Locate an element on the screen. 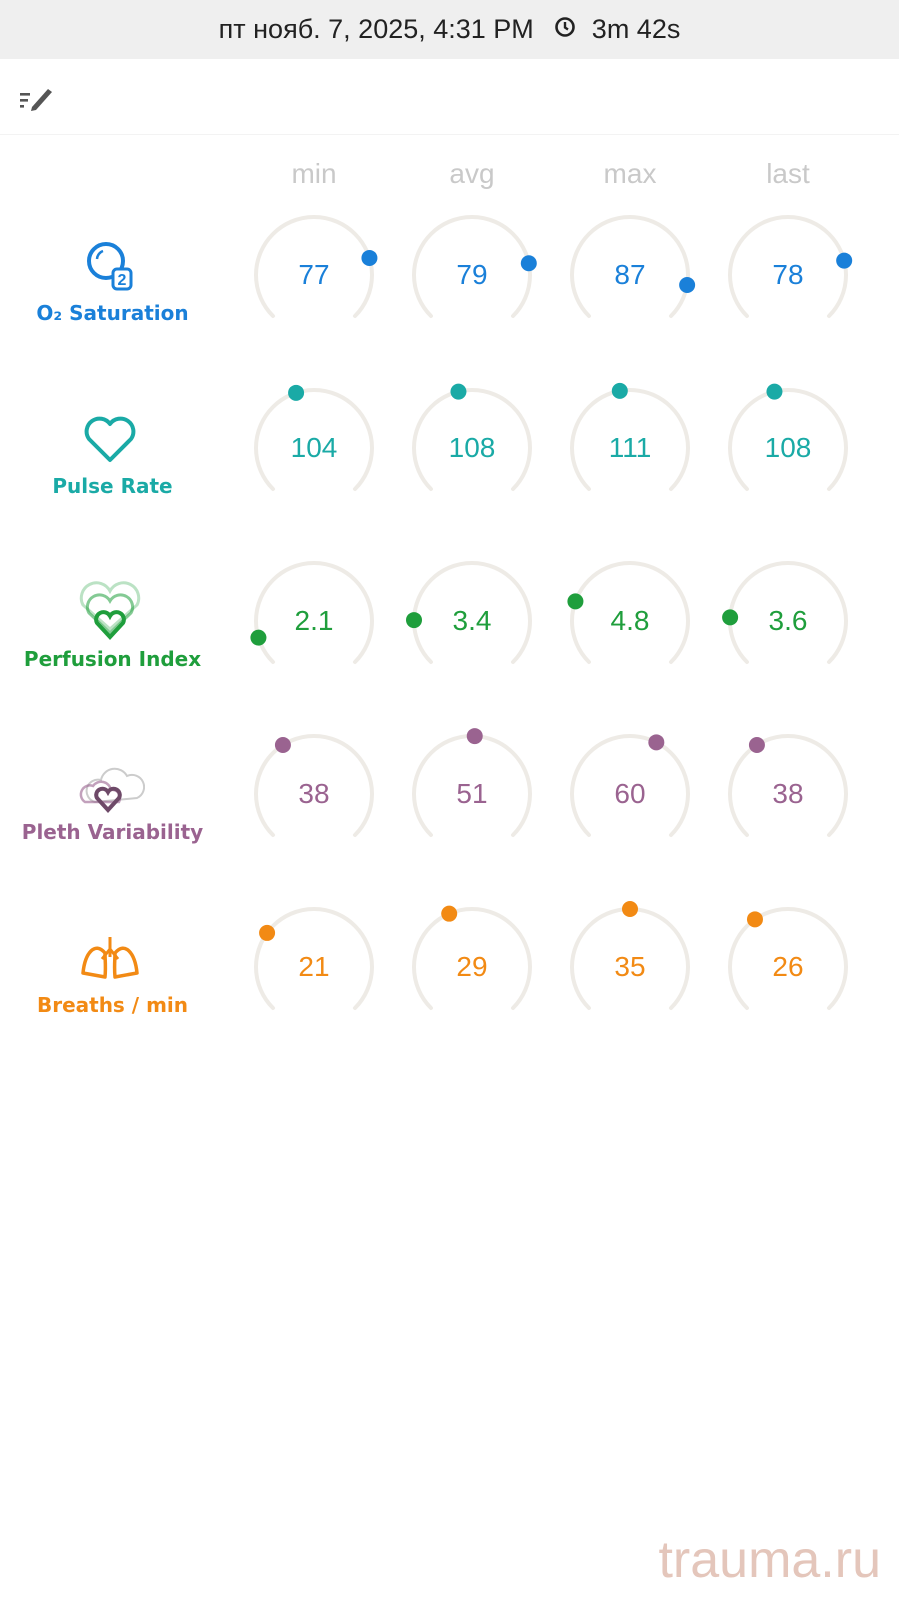 The width and height of the screenshot is (899, 1599). gauge-breaths-min: 21 is located at coordinates (314, 967).